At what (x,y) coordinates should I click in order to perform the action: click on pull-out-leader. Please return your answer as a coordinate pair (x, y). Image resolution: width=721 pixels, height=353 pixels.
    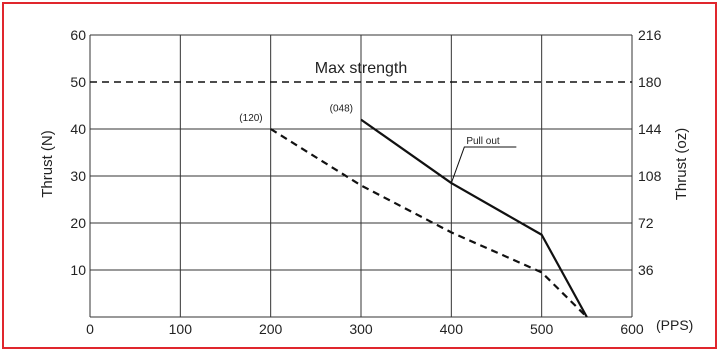
    Looking at the image, I should click on (483, 165).